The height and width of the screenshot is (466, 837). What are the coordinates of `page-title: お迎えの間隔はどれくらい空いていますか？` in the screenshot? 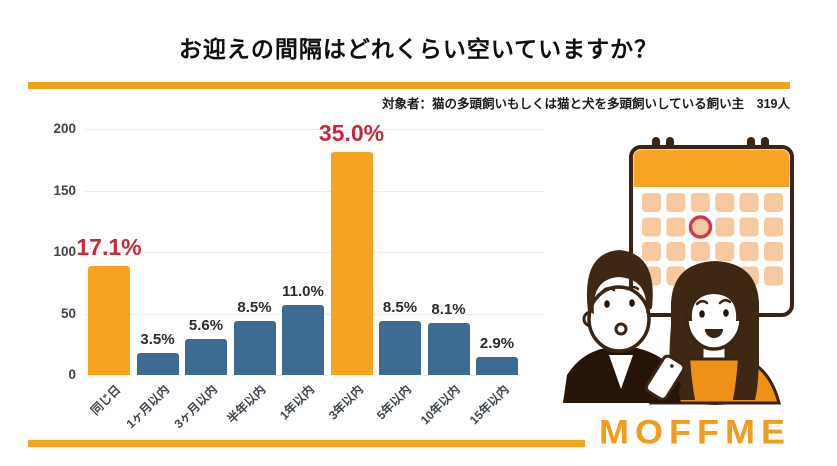 It's located at (418, 49).